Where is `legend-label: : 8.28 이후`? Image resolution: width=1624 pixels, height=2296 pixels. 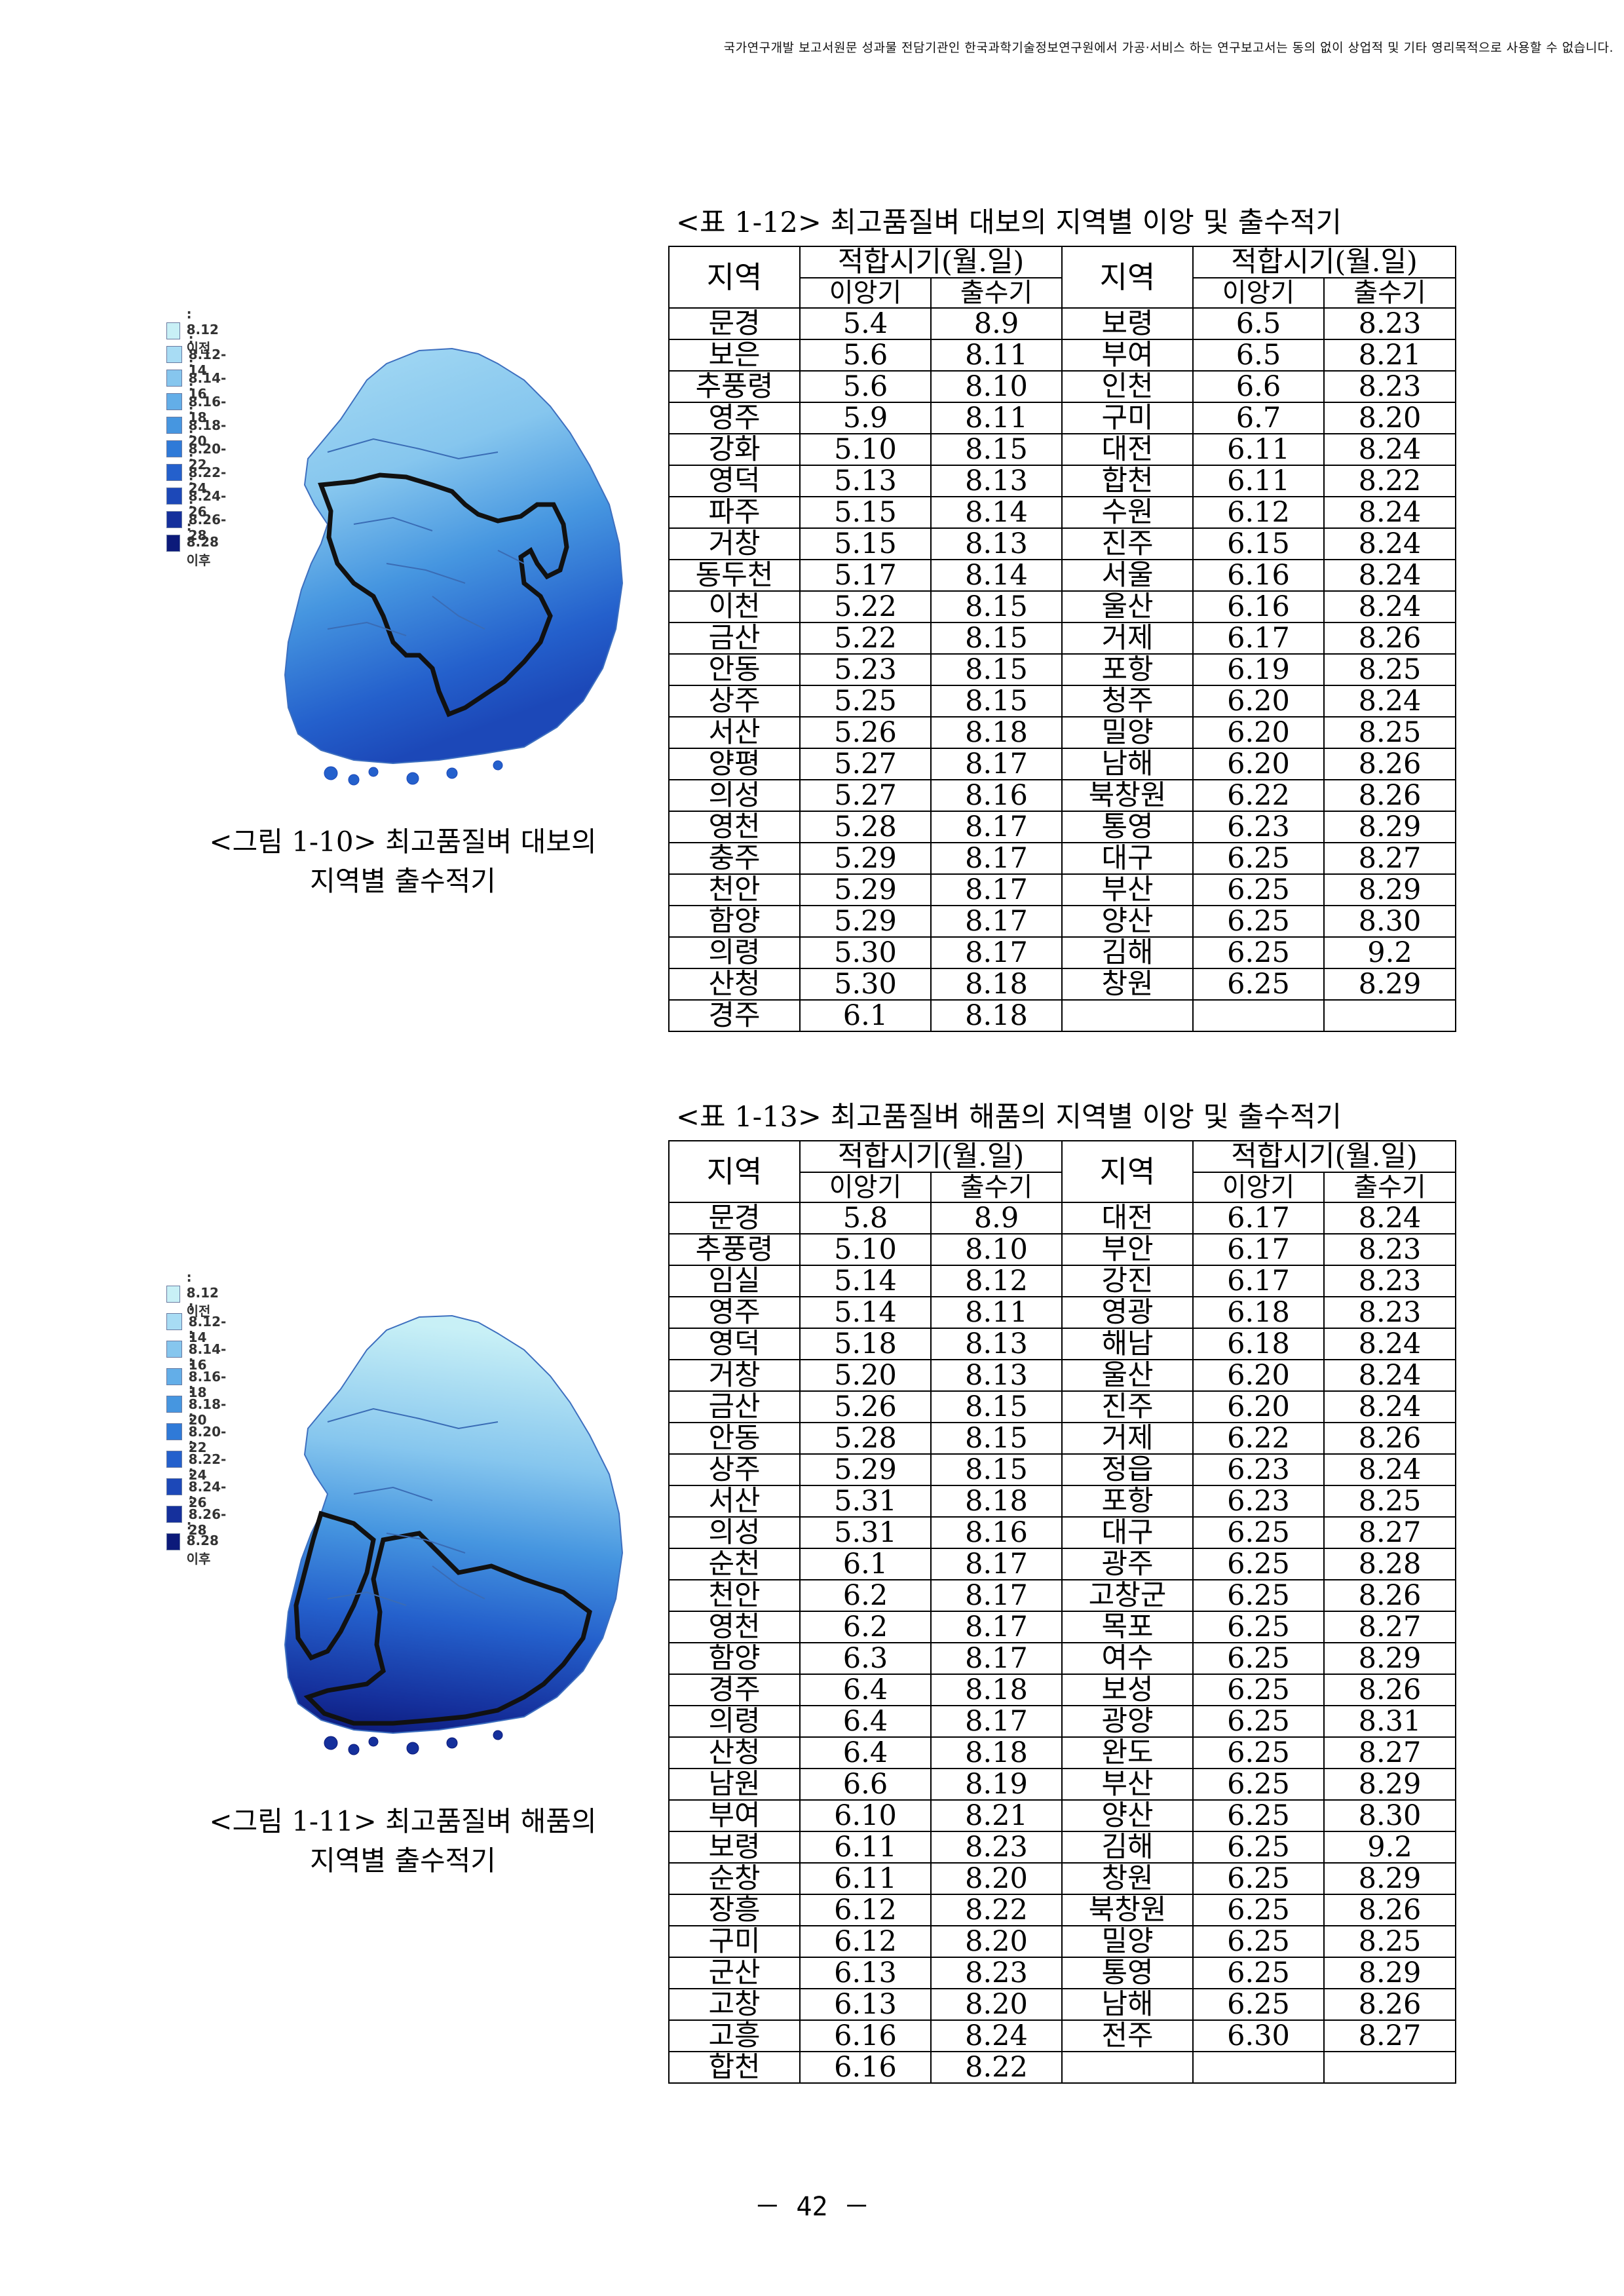 legend-label: : 8.28 이후 is located at coordinates (202, 543).